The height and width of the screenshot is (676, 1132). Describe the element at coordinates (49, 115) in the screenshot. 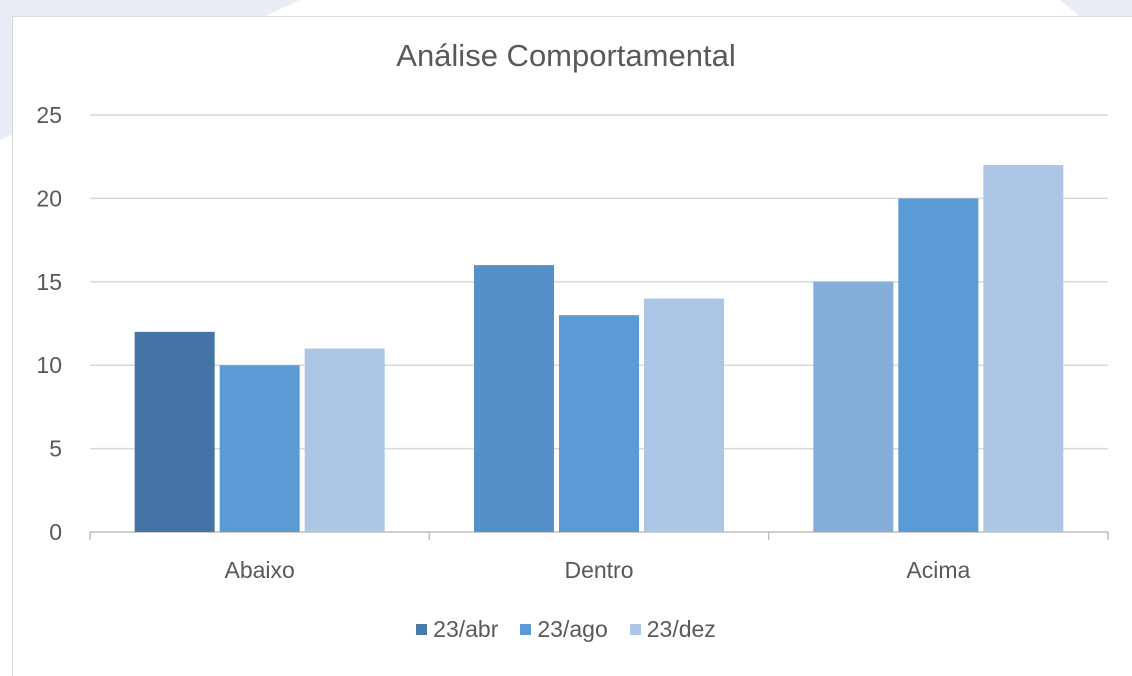

I see `y-tick-label: 25` at that location.